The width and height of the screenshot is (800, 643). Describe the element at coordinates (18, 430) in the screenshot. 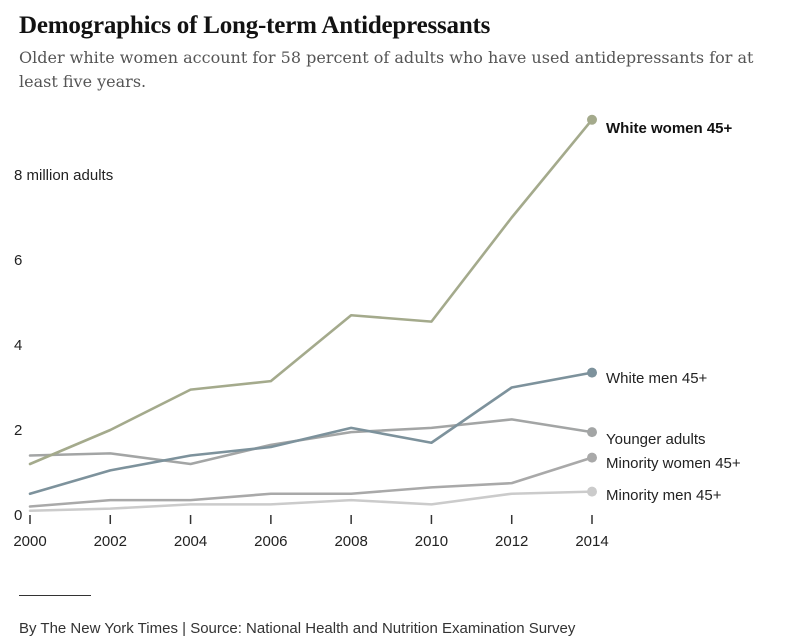

I see `y-tick-label: 2` at that location.